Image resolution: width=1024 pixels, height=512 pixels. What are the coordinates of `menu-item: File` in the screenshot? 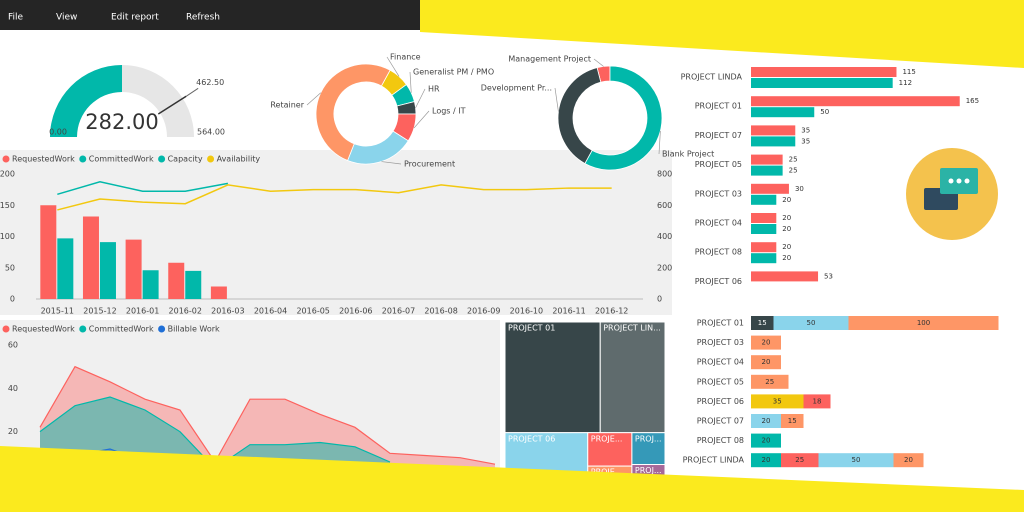 It's located at (16, 18).